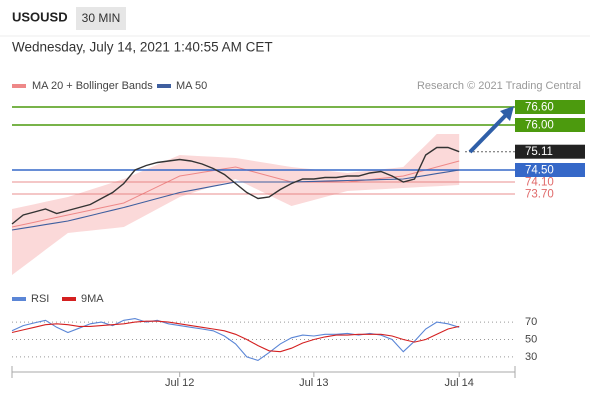 This screenshot has height=400, width=590. Describe the element at coordinates (40, 16) in the screenshot. I see `symbol: USOUSD` at that location.